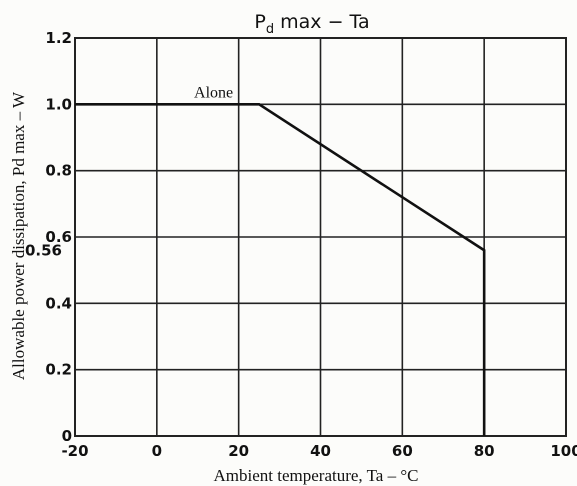 This screenshot has height=486, width=577. I want to click on y-tick-label-5: 1.0, so click(58, 104).